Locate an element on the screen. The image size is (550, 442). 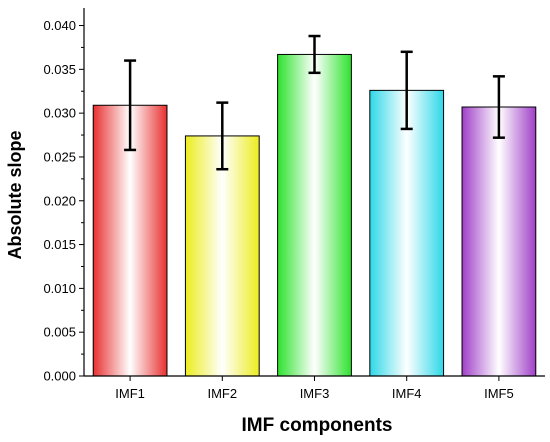
y-tick-label: 0.015 is located at coordinates (59, 244).